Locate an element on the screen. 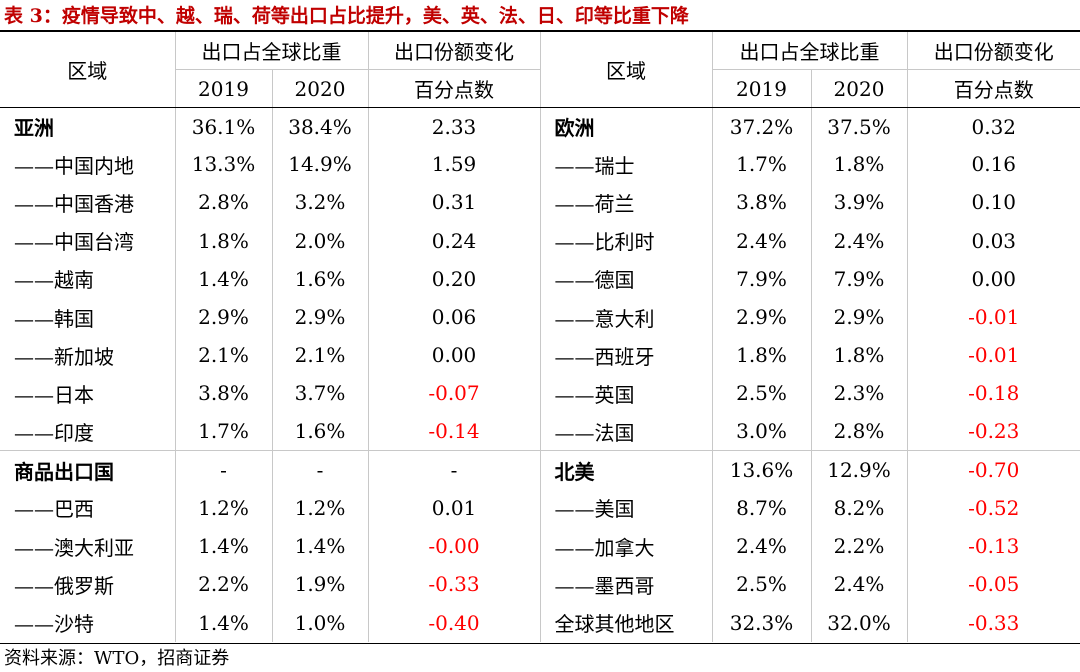 Image resolution: width=1080 pixels, height=672 pixels. right-share-2019-cell: 3.0% is located at coordinates (761, 431).